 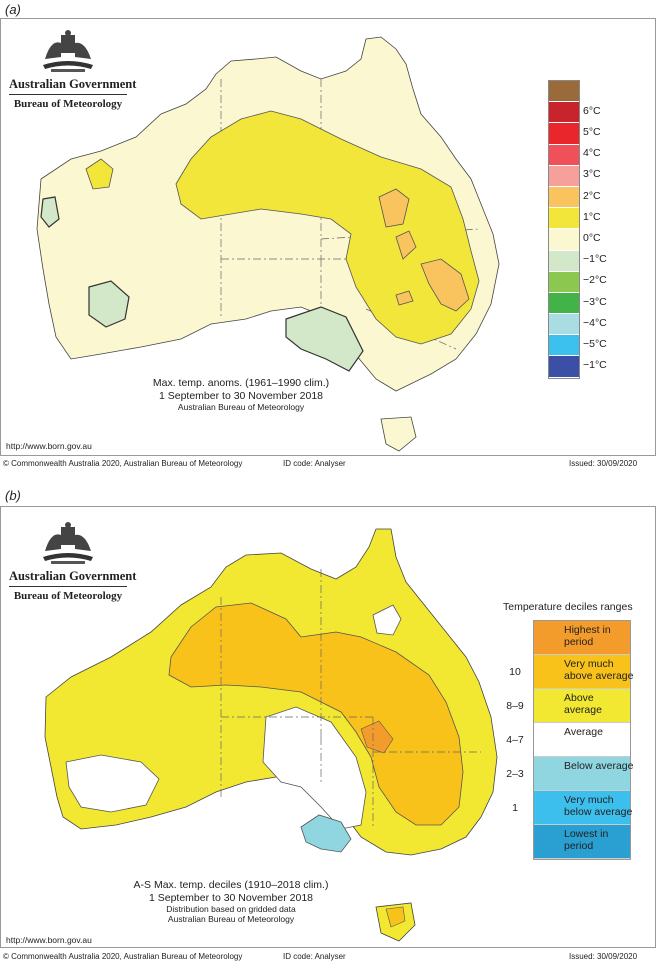 I want to click on legend-b-decile: 4–7, so click(x=515, y=740).